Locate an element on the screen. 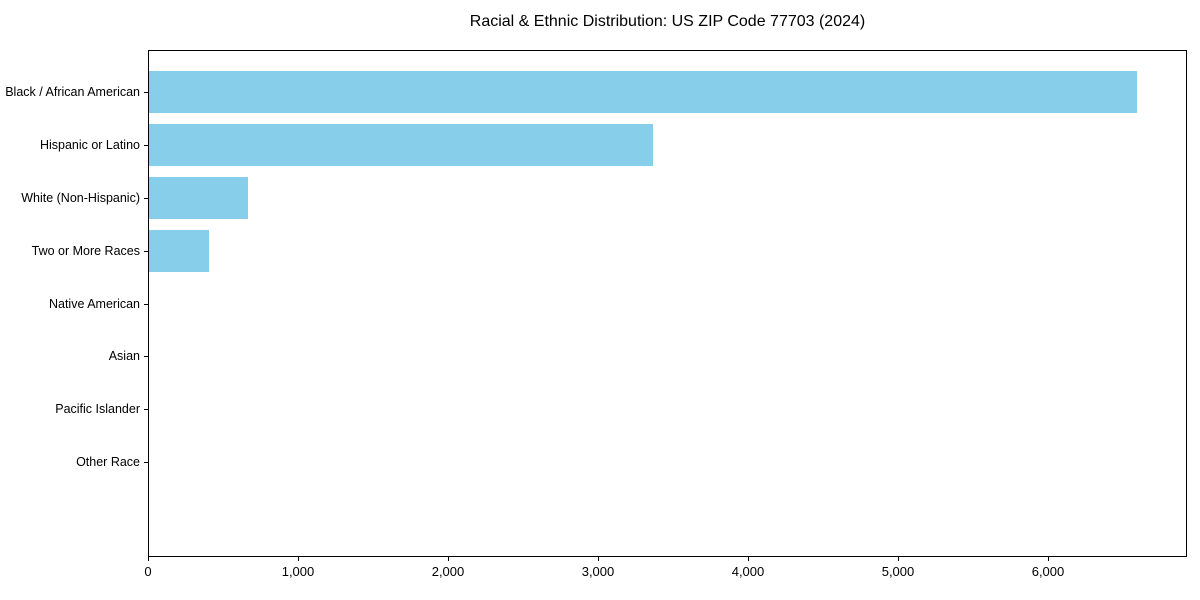 The width and height of the screenshot is (1200, 600). x-axis-tick-label: 3,000 is located at coordinates (598, 571).